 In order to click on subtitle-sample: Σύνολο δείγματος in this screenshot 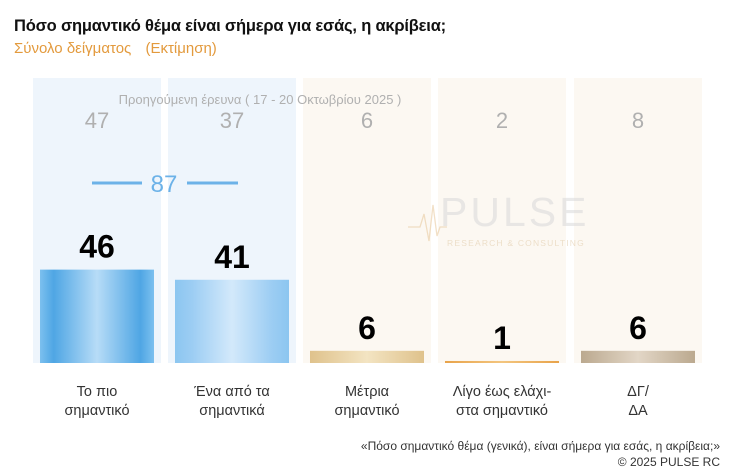, I will do `click(73, 48)`.